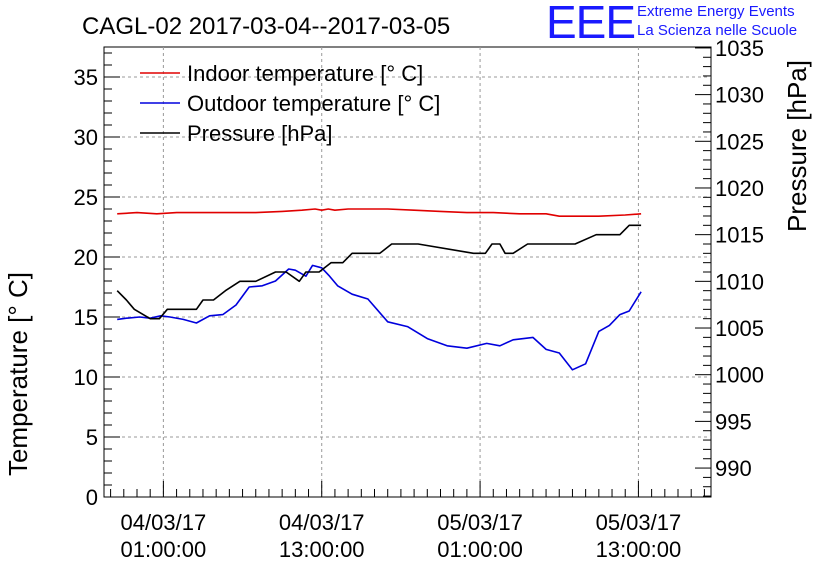 The height and width of the screenshot is (572, 836). What do you see at coordinates (18, 374) in the screenshot?
I see `y-axis-label: Temperature [° C]` at bounding box center [18, 374].